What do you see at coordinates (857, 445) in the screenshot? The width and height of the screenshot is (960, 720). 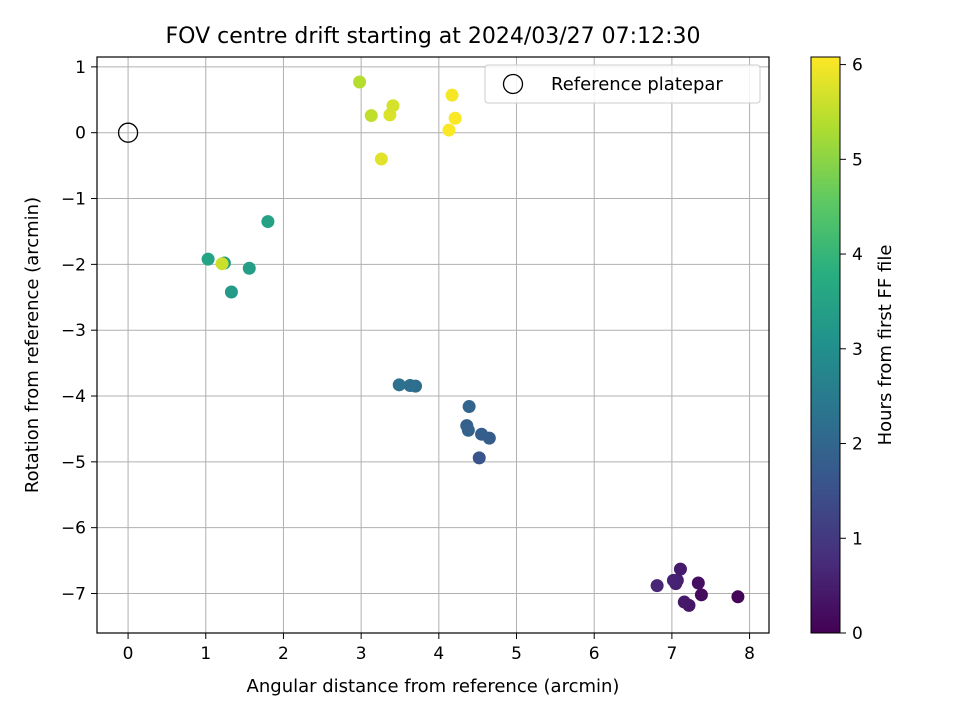 I see `colorbar-tick-label: 2` at bounding box center [857, 445].